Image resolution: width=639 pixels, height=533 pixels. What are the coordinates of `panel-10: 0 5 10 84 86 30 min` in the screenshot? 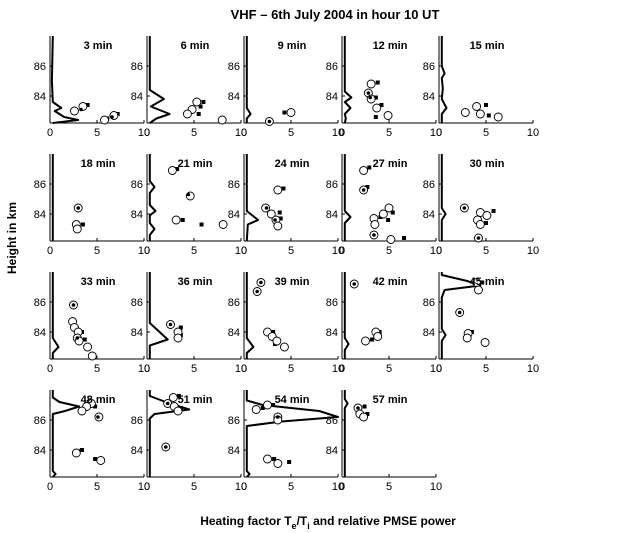 It's located at (481, 205).